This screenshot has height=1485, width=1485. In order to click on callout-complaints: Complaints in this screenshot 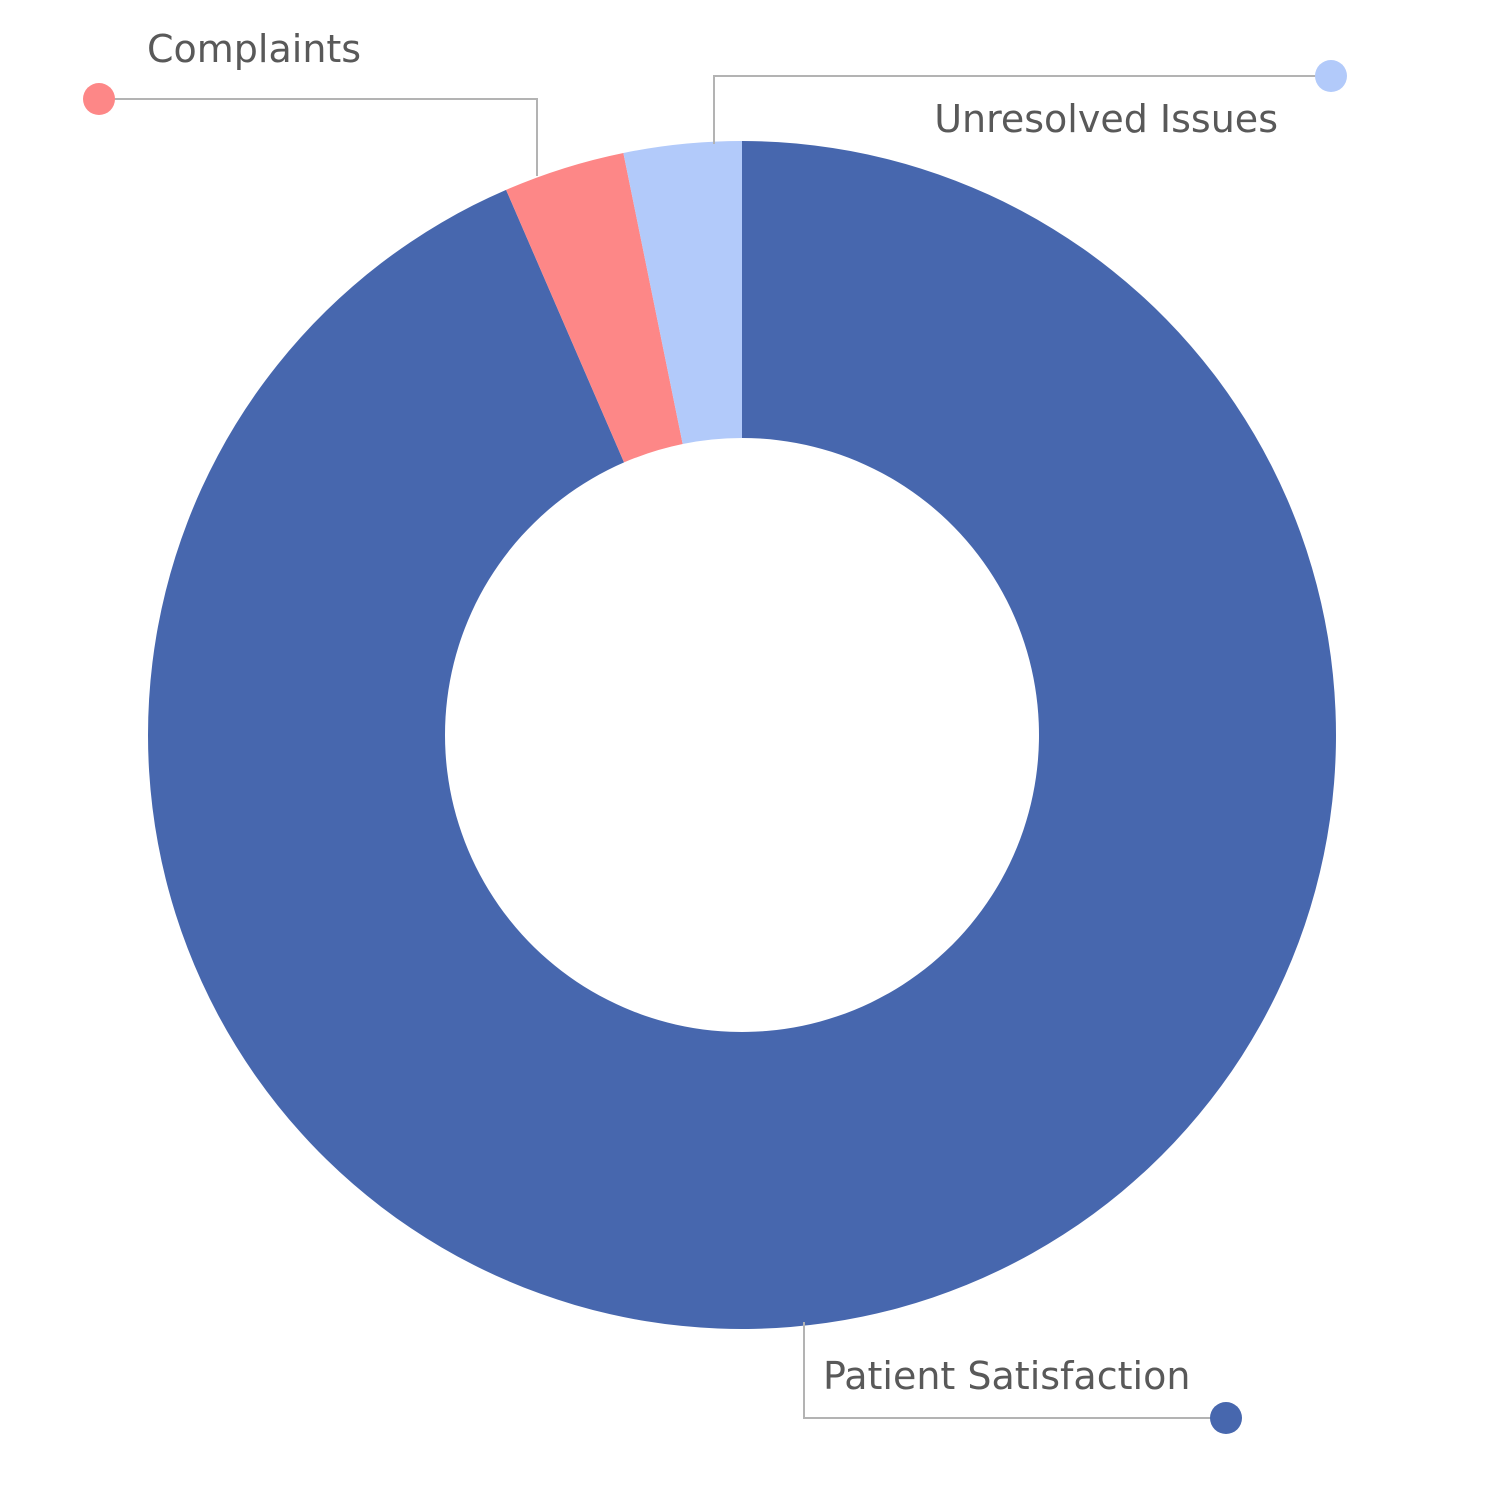, I will do `click(310, 101)`.